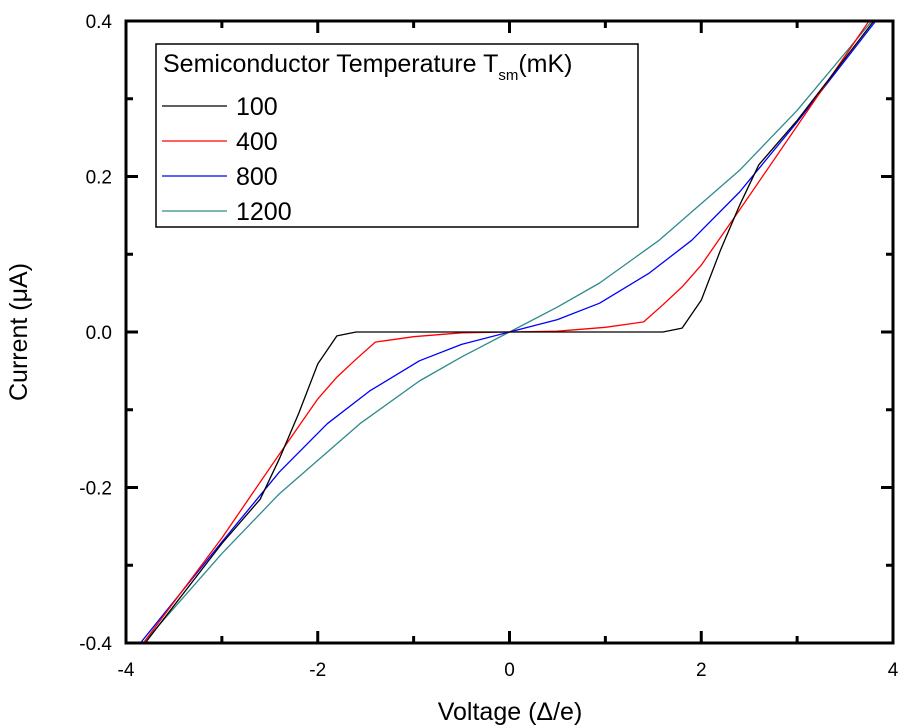  I want to click on legend-title-unit: (mK), so click(545, 64).